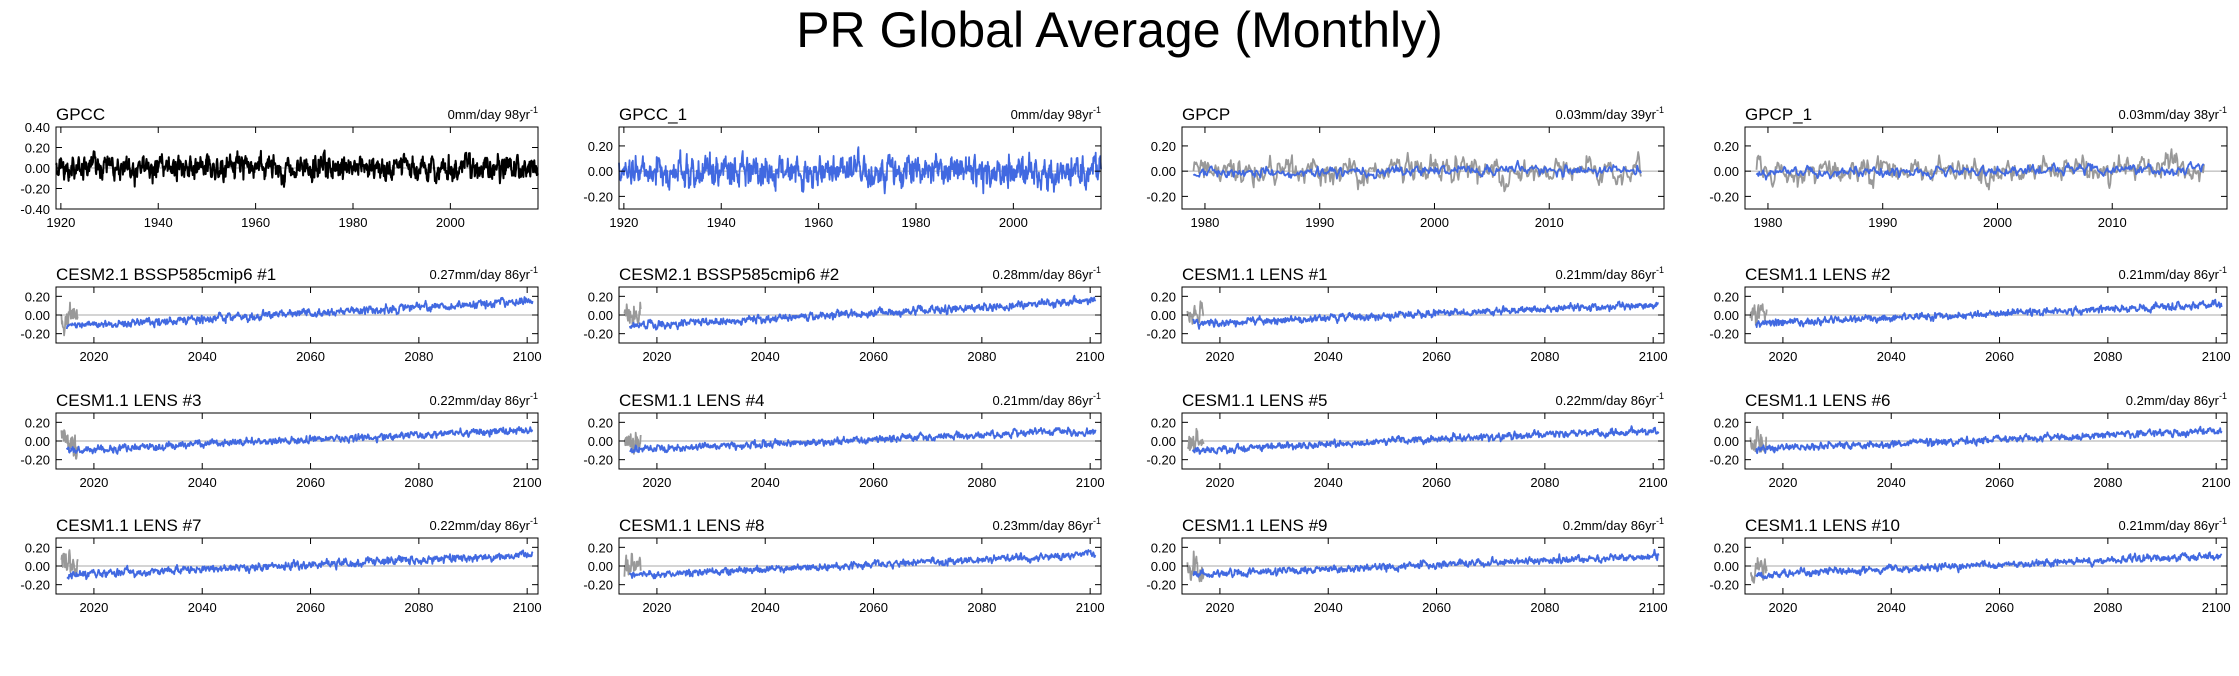 This screenshot has width=2239, height=676. Describe the element at coordinates (1047, 399) in the screenshot. I see `trend-label: 0.21mm/day 86yr-1` at that location.